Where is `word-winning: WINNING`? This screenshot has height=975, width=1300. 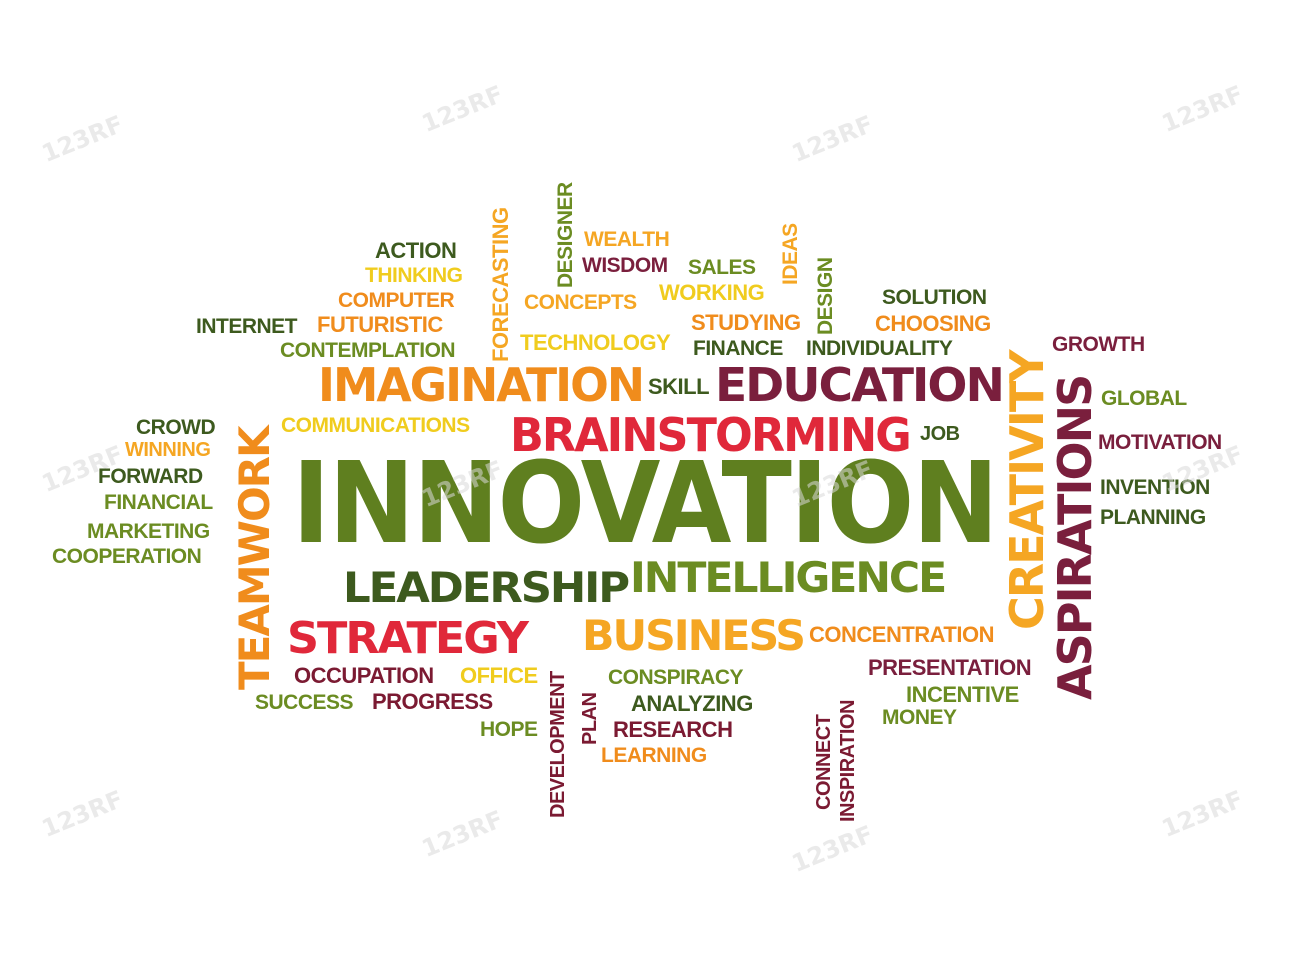 word-winning: WINNING is located at coordinates (168, 450).